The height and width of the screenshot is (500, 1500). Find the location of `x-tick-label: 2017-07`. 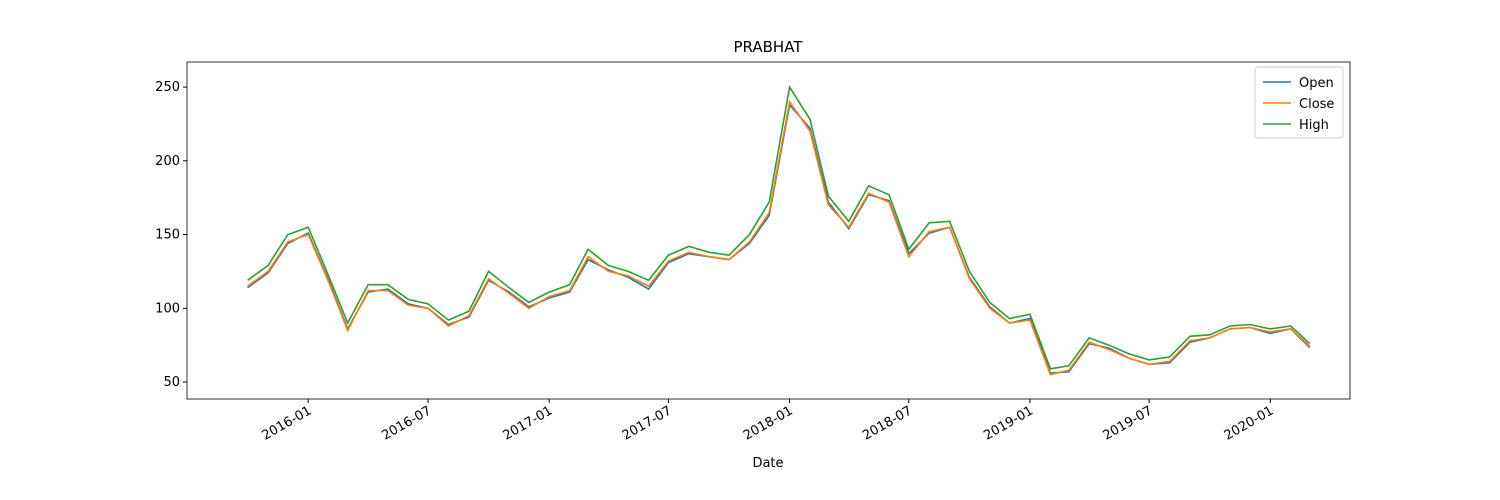

x-tick-label: 2017-07 is located at coordinates (647, 423).